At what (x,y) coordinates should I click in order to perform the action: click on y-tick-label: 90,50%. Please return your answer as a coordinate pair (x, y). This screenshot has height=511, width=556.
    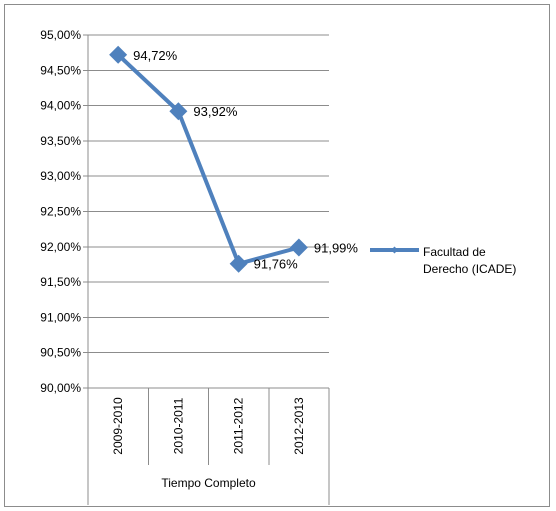
    Looking at the image, I should click on (60, 353).